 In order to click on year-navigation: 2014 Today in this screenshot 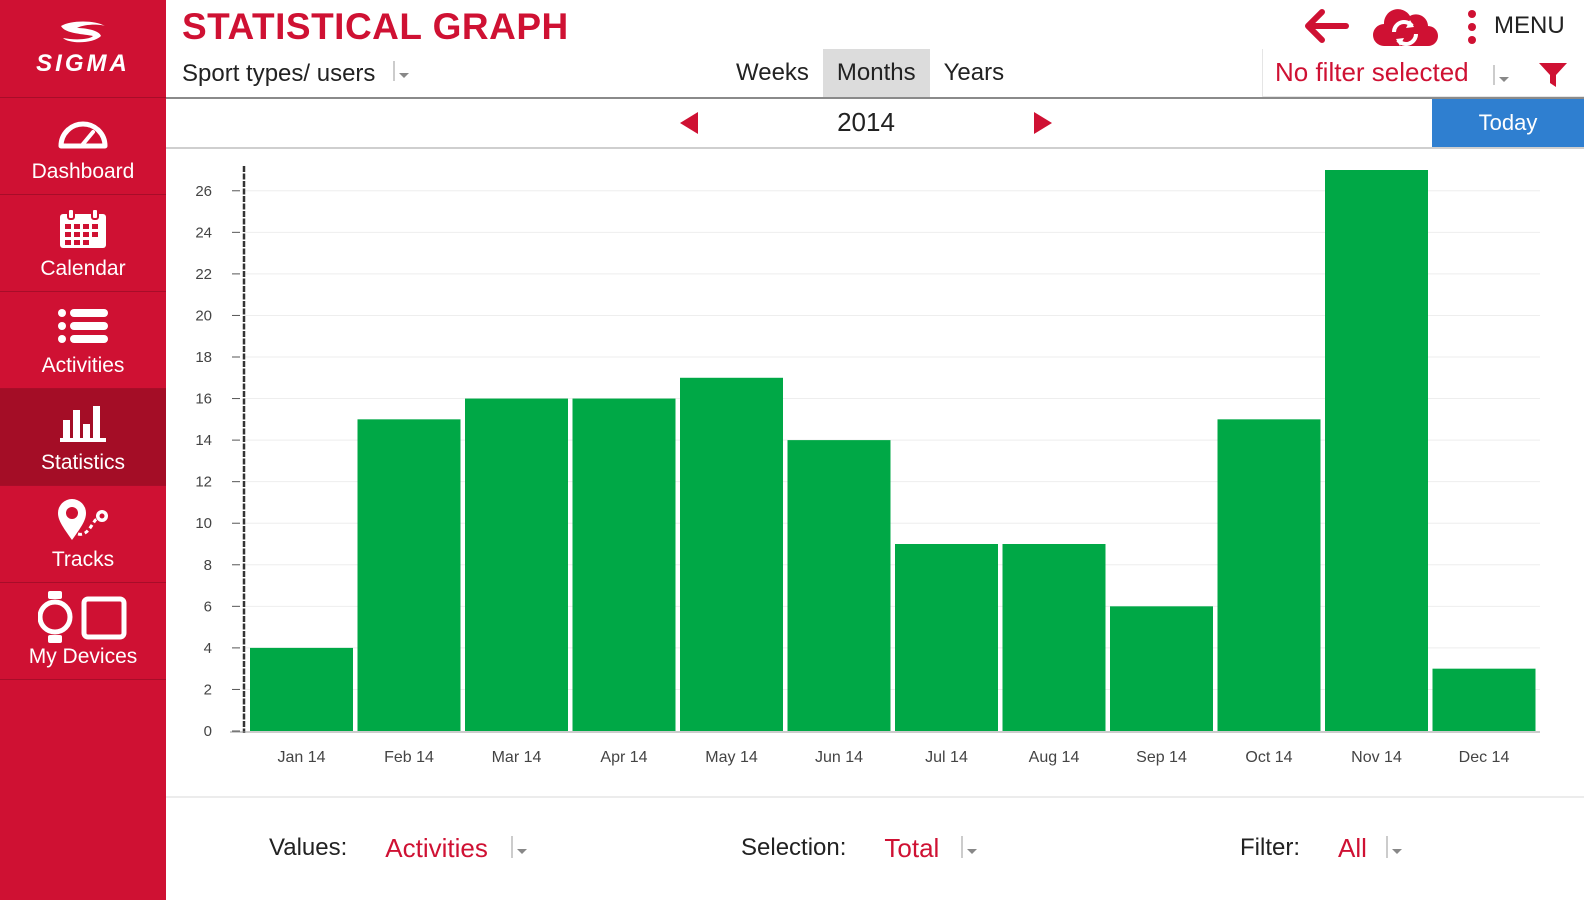, I will do `click(875, 124)`.